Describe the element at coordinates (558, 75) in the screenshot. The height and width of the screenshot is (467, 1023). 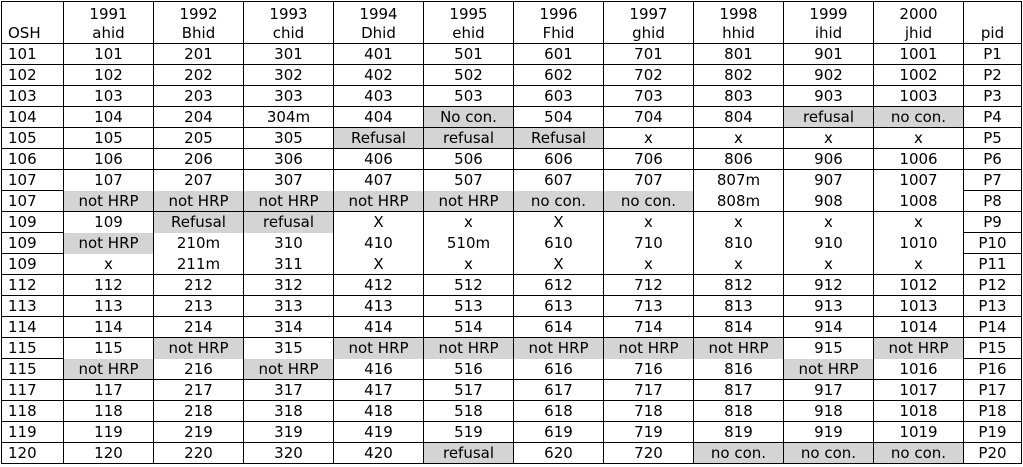
I see `household-id-cell: 602` at that location.